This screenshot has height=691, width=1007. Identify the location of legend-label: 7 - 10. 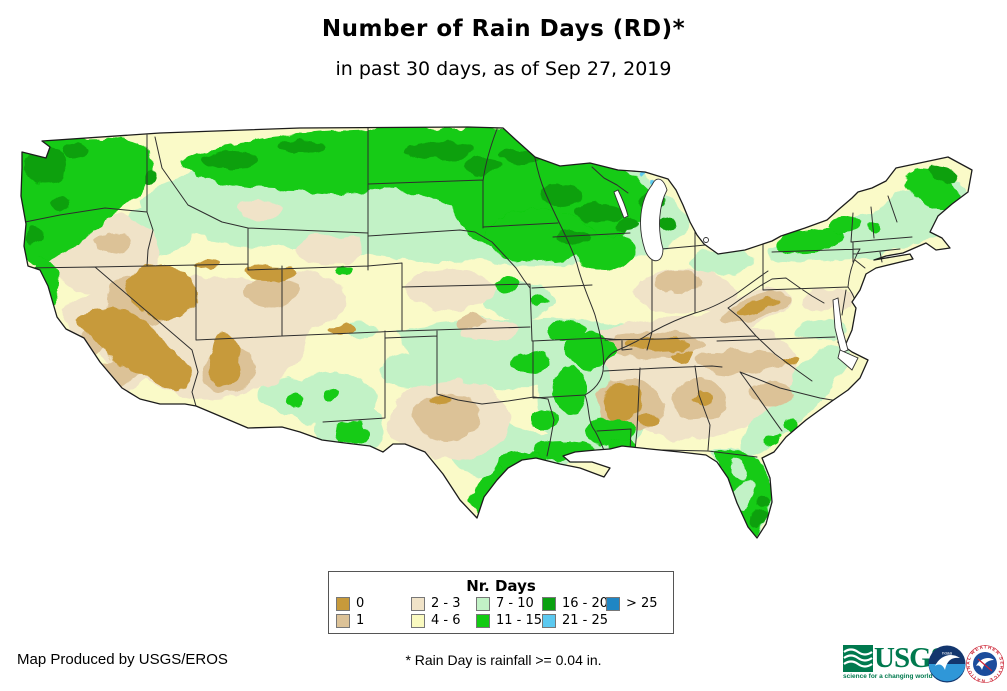
(515, 603).